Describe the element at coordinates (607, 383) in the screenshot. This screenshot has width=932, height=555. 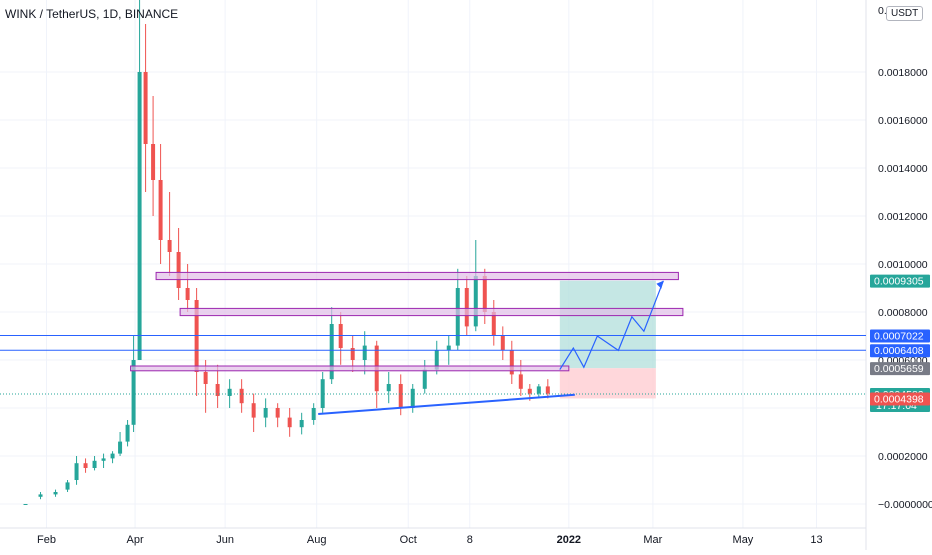
I see `stop-zone-box` at that location.